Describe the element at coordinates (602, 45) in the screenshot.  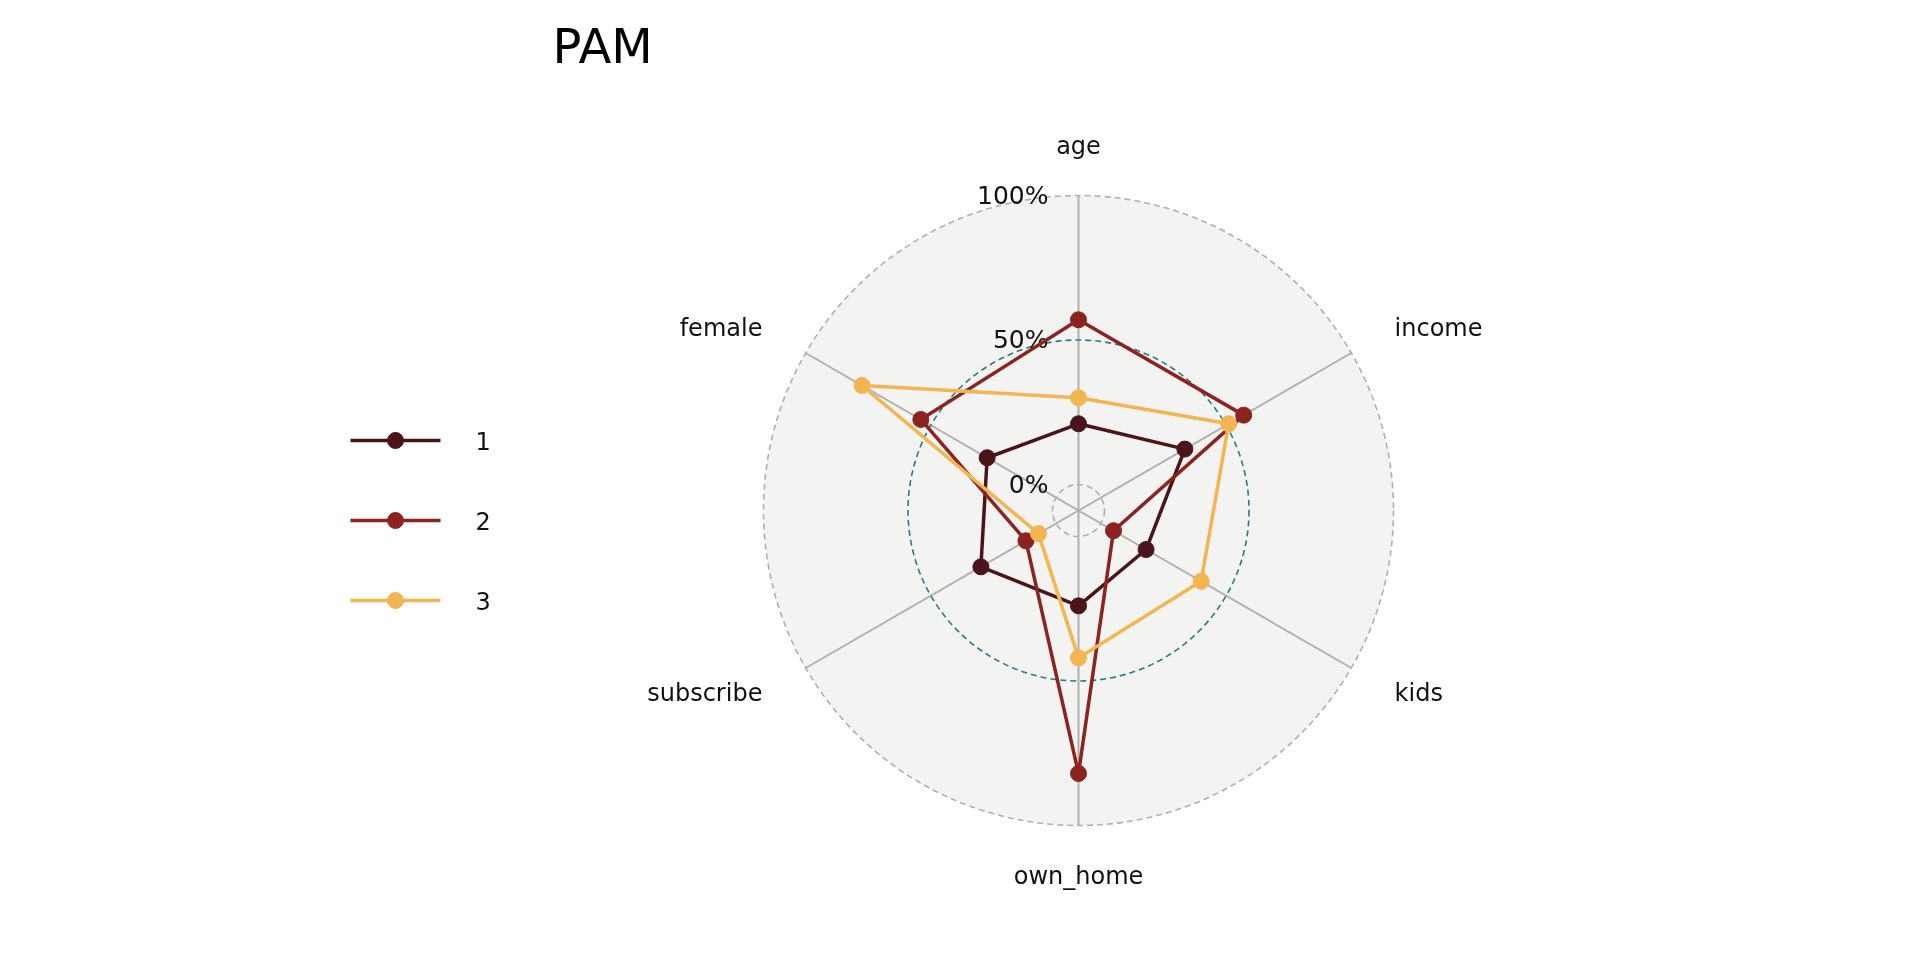
I see `chart-title: PAM` at that location.